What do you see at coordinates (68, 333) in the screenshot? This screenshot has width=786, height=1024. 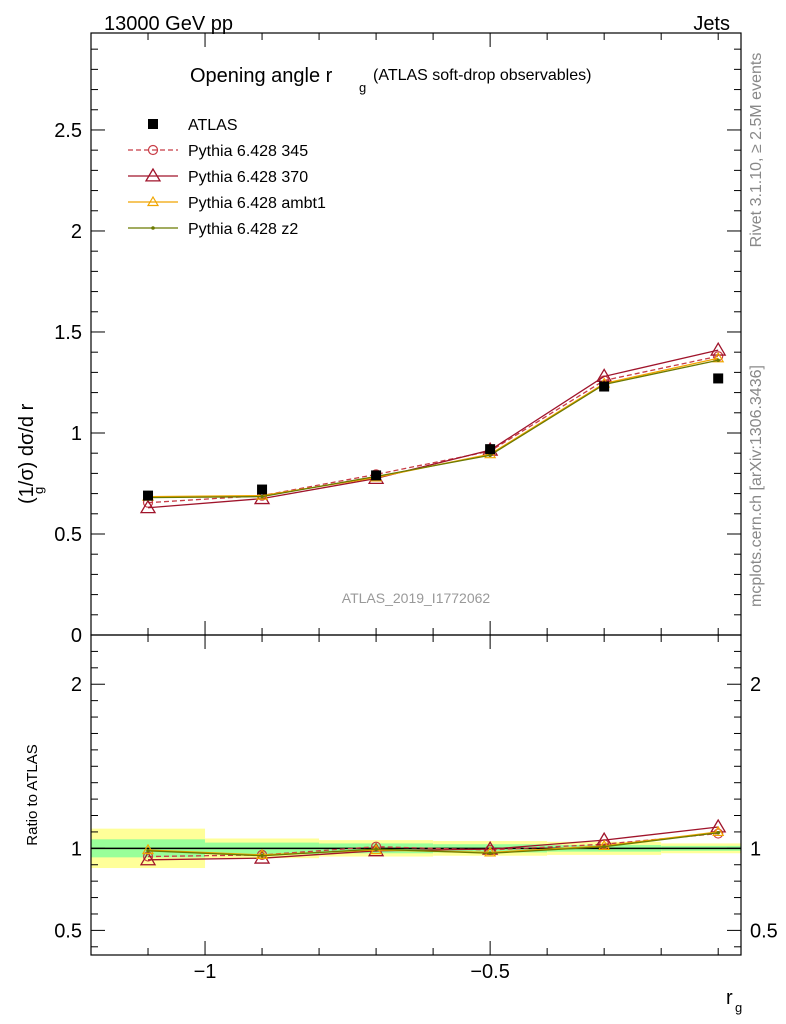 I see `y-tick-label-main: 1.5` at bounding box center [68, 333].